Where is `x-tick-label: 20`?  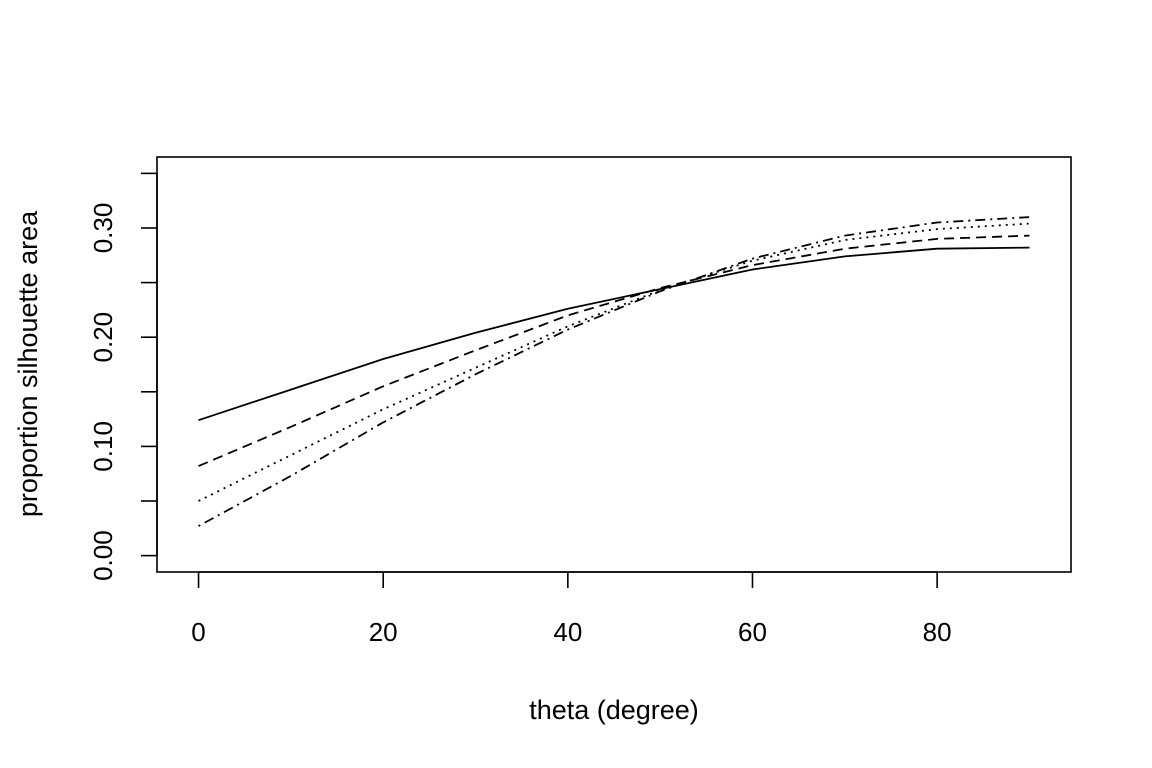
x-tick-label: 20 is located at coordinates (383, 632).